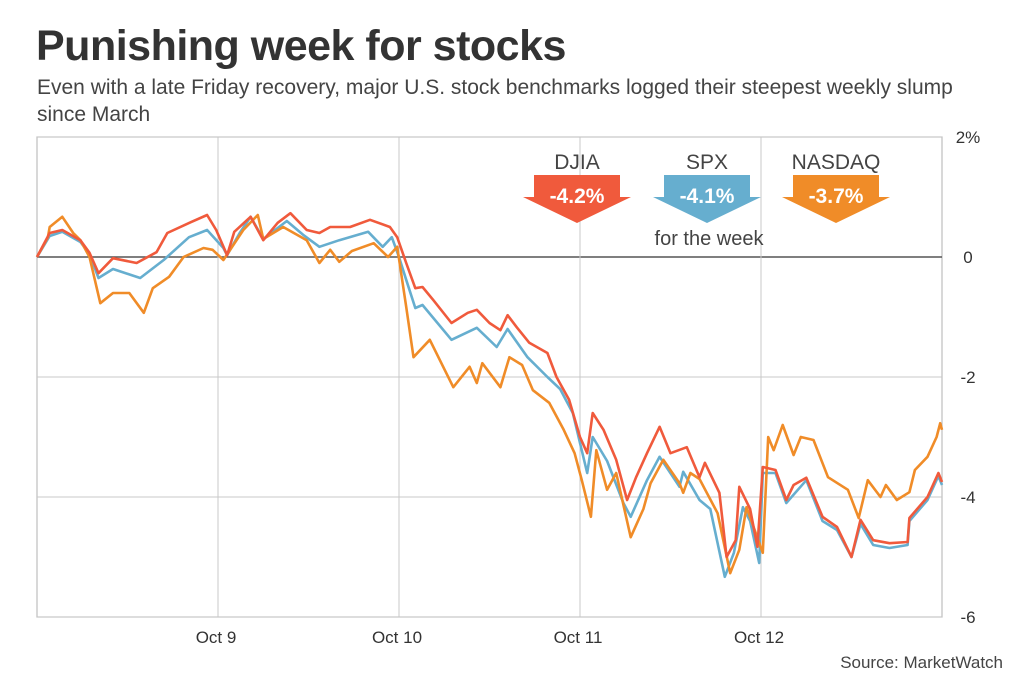 The width and height of the screenshot is (1024, 685). I want to click on legend-value: -4.1%, so click(707, 196).